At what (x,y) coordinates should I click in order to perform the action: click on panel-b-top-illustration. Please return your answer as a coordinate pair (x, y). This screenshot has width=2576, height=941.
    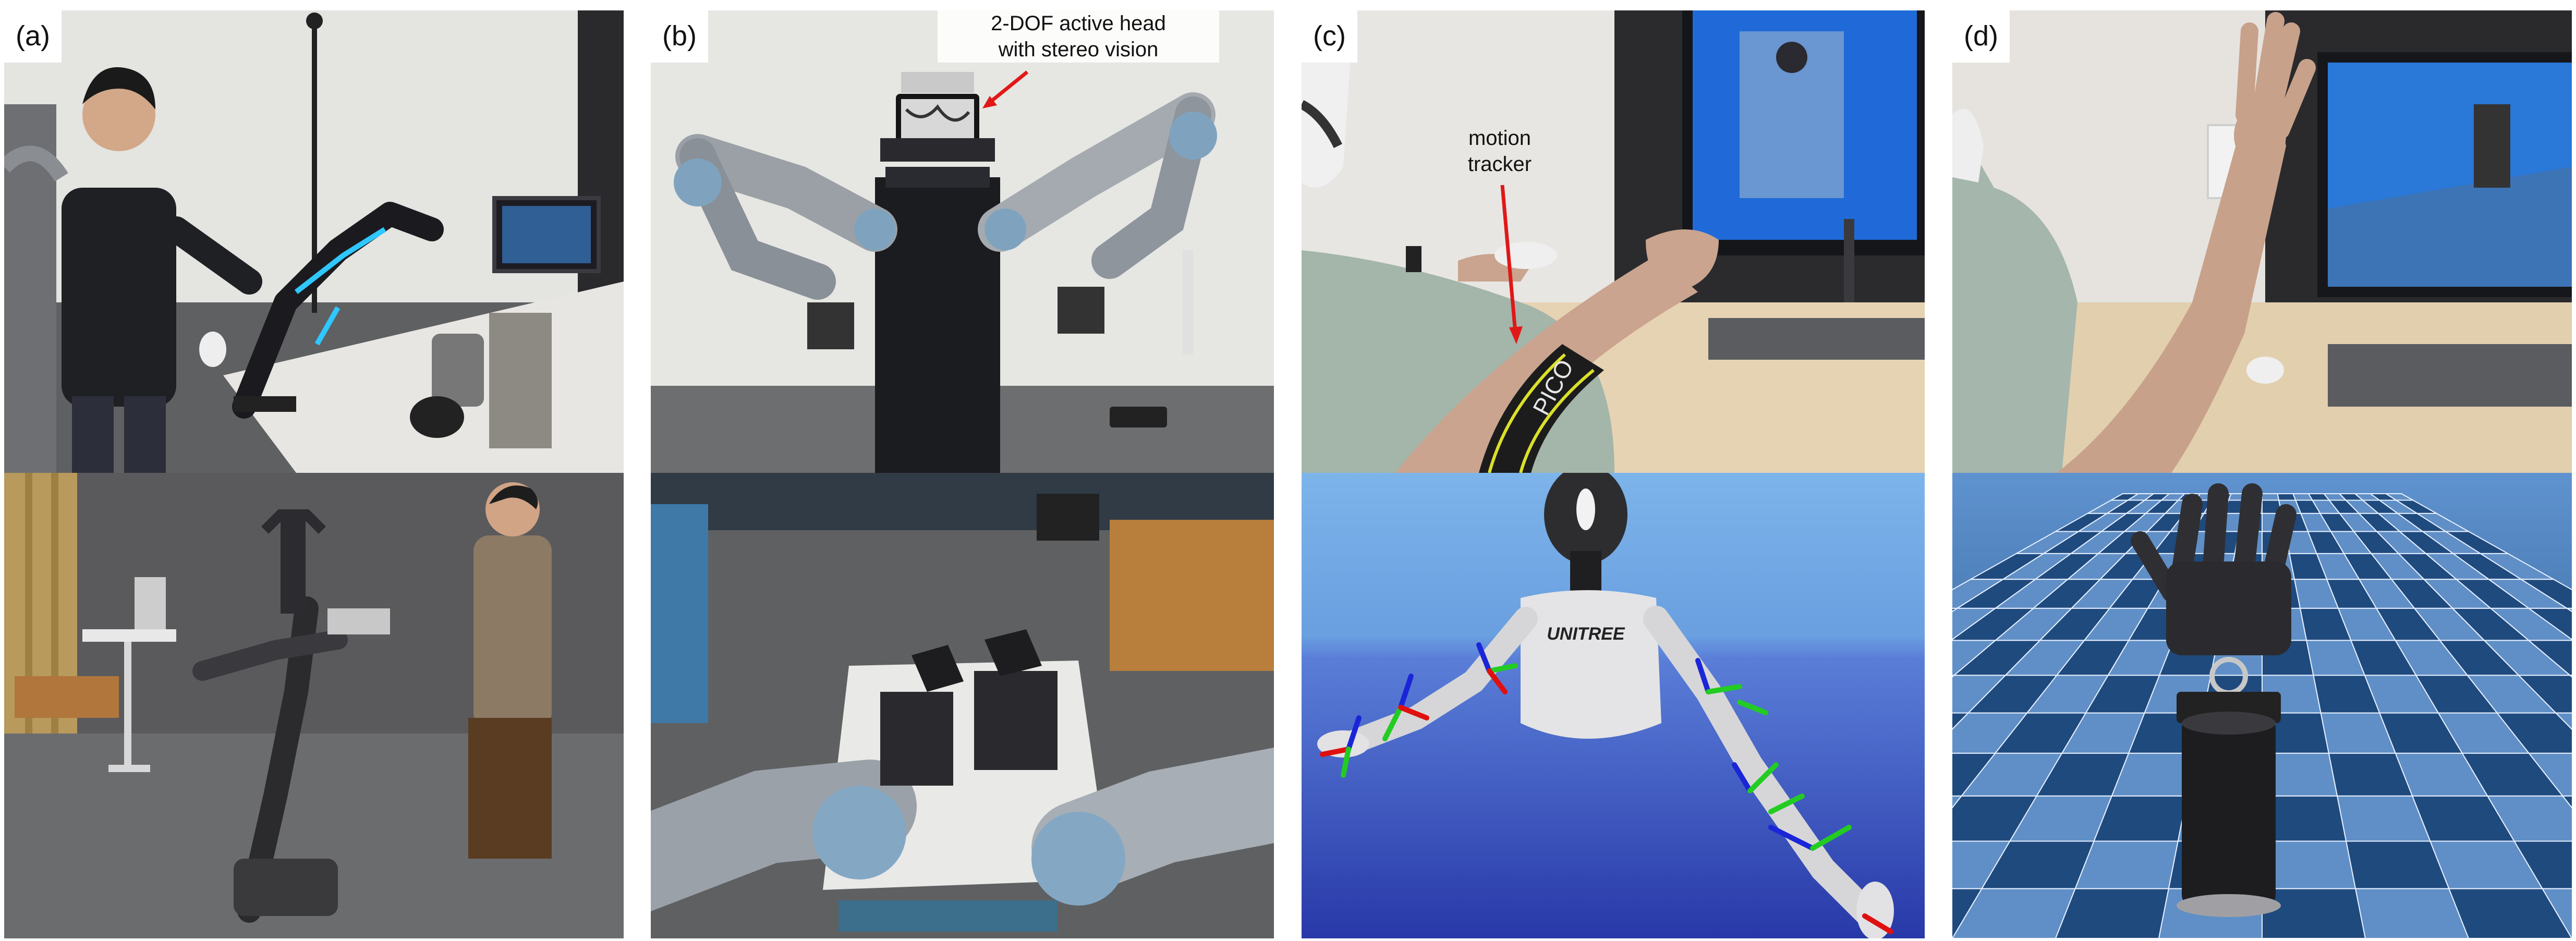
    Looking at the image, I should click on (962, 241).